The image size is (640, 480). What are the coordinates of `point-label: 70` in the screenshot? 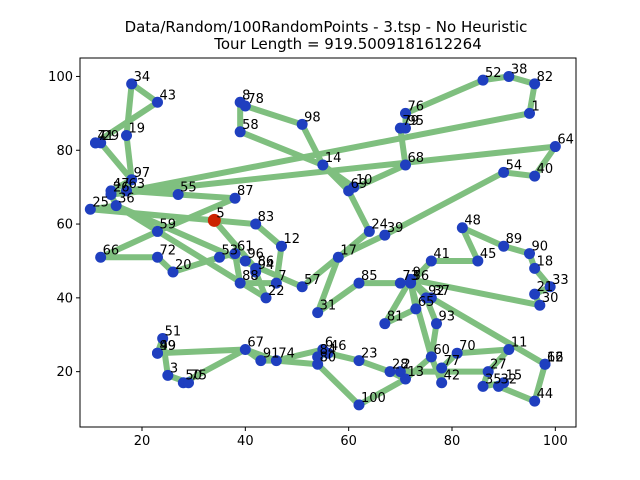 It's located at (467, 346).